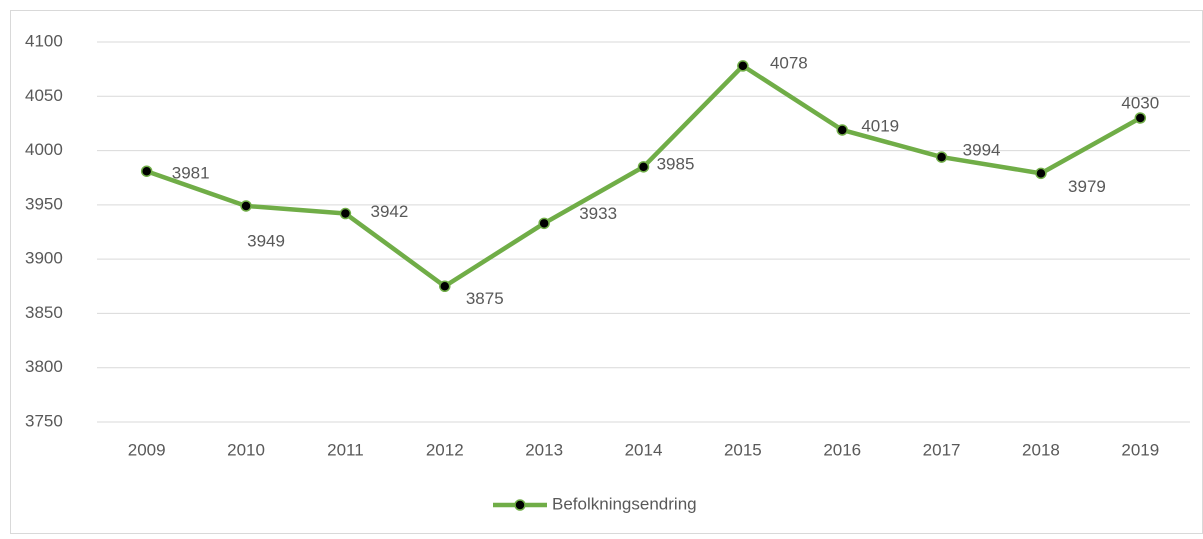  What do you see at coordinates (44, 420) in the screenshot?
I see `y-tick-label: 3750` at bounding box center [44, 420].